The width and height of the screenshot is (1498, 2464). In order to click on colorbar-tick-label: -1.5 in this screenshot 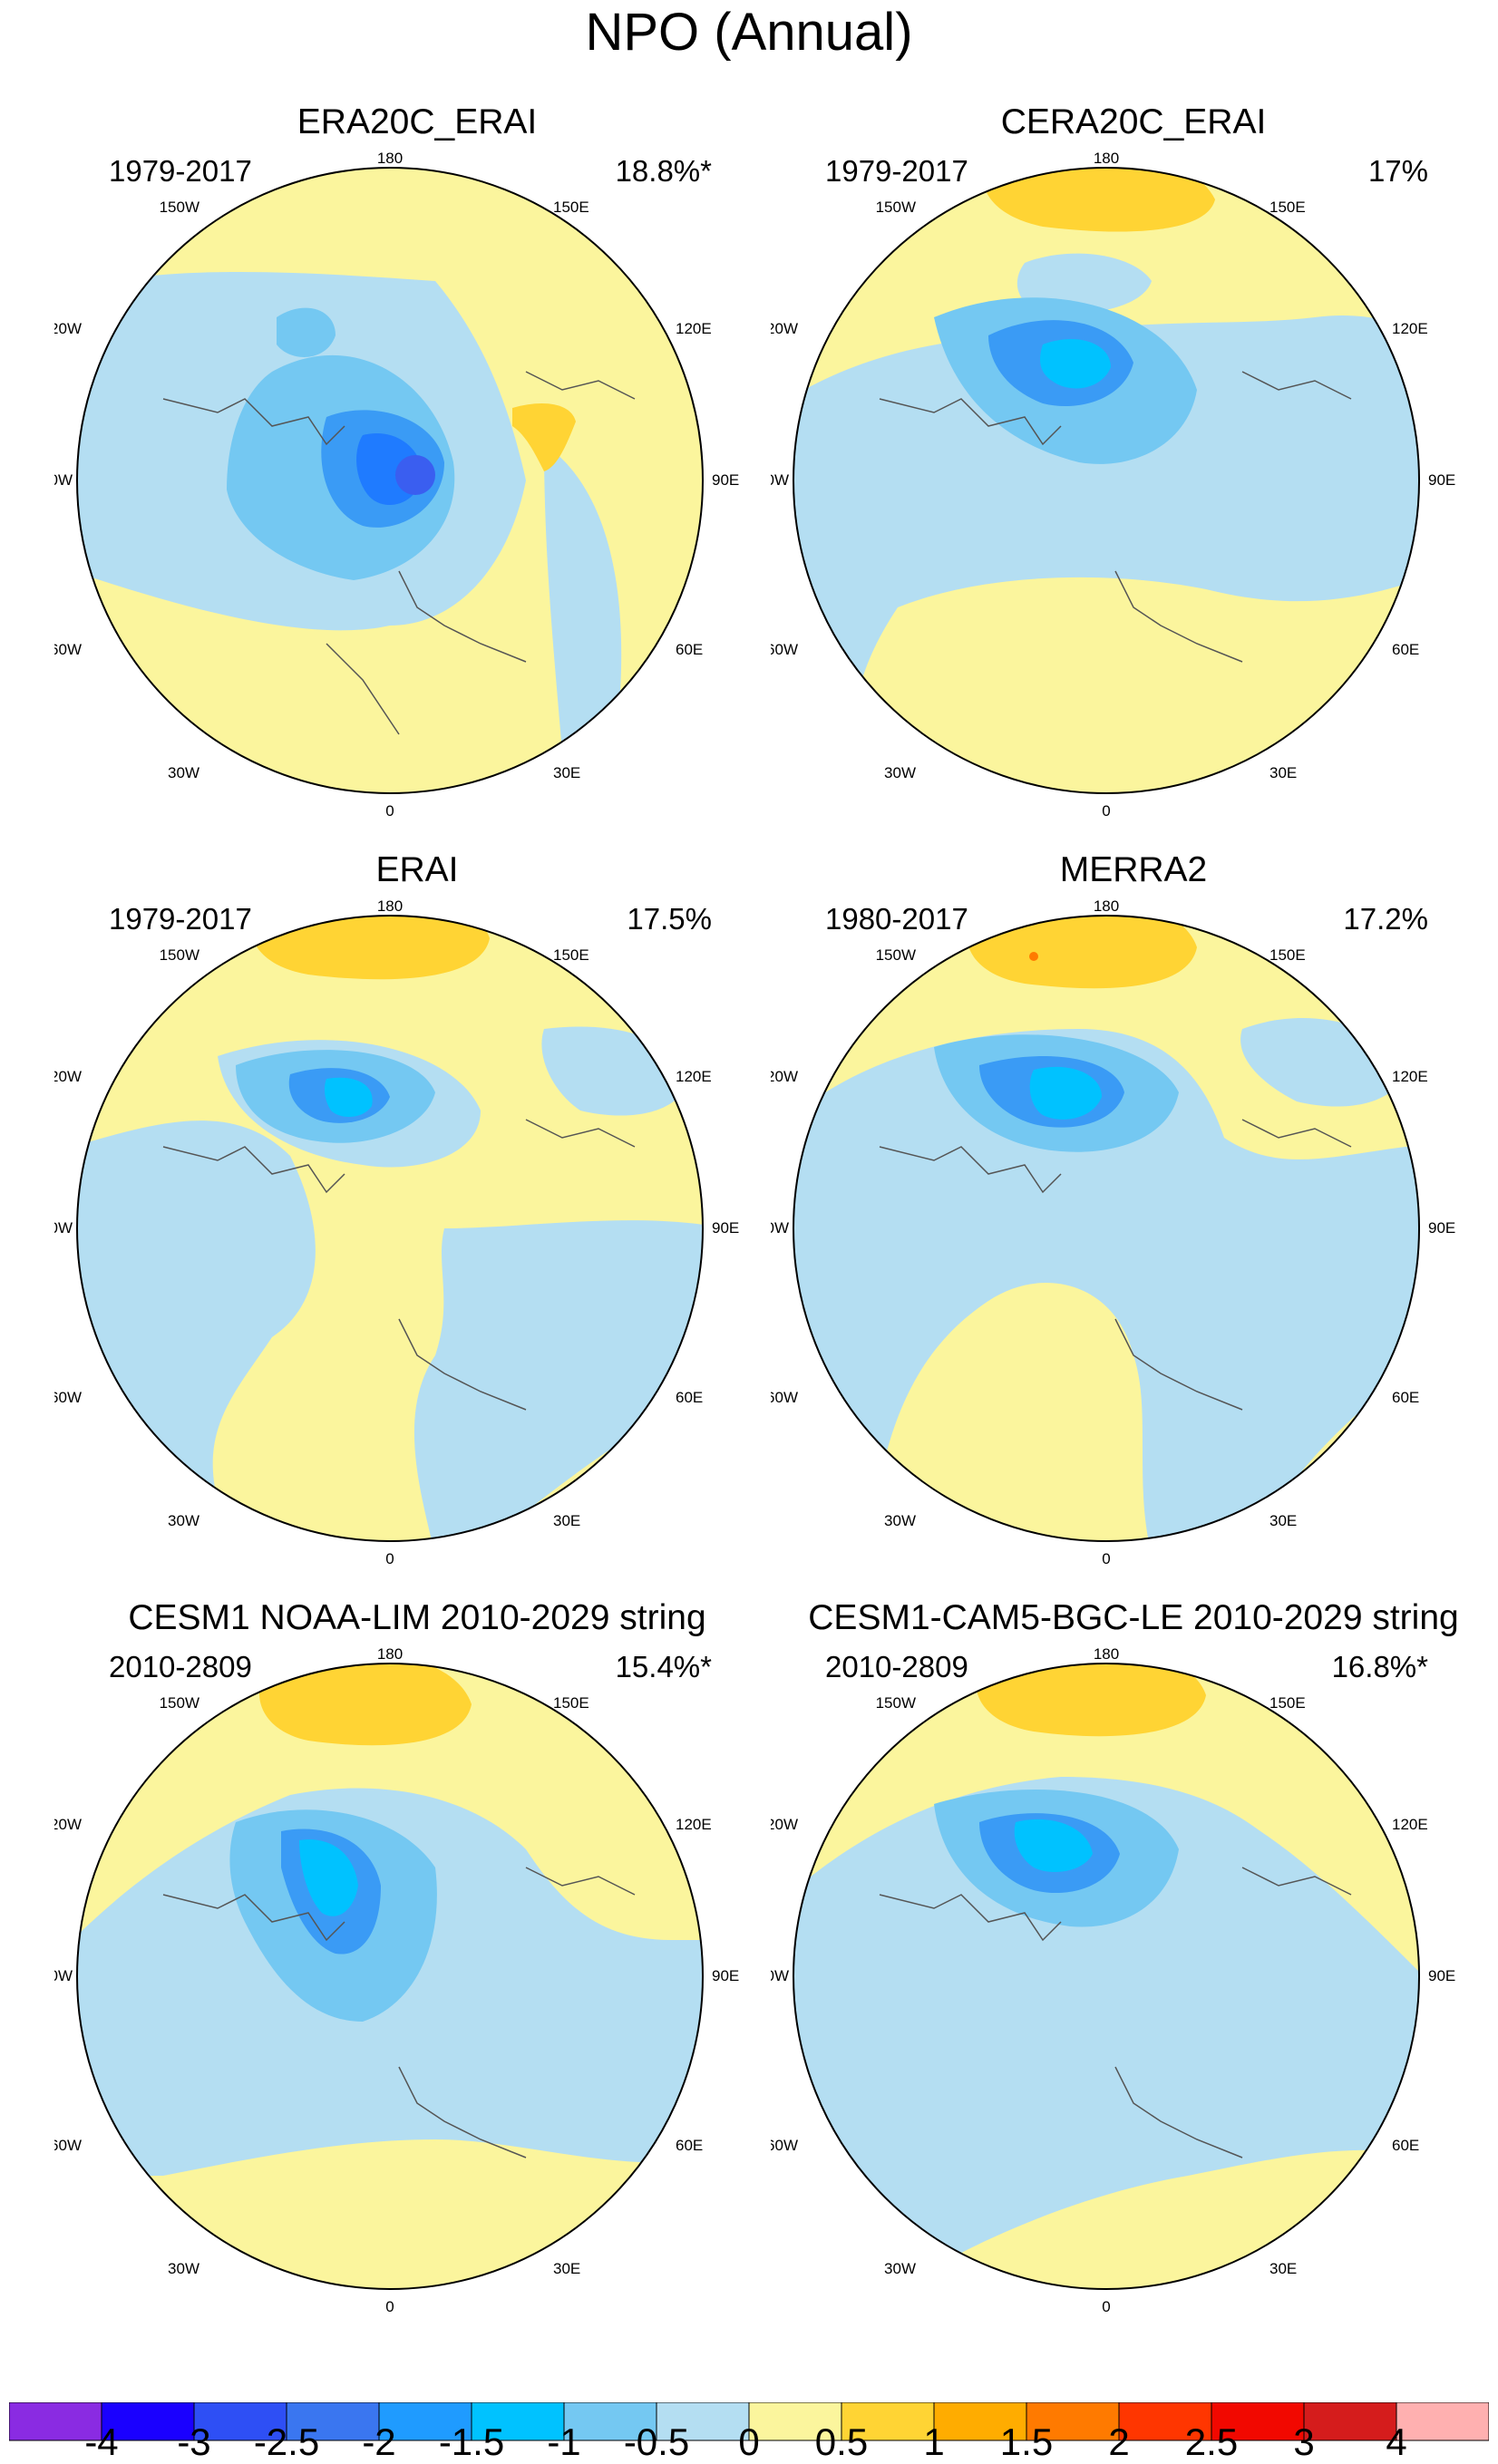, I will do `click(471, 2441)`.